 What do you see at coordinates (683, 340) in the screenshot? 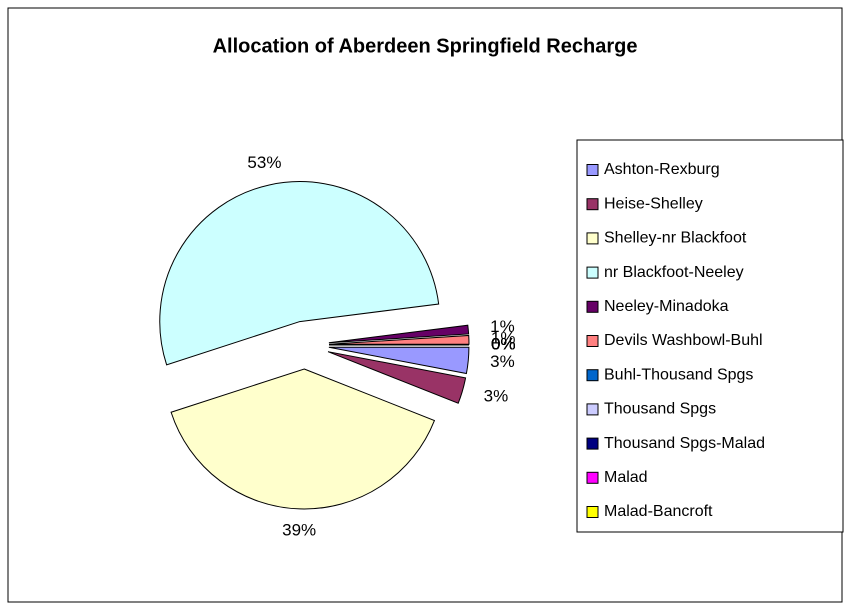
I see `legend-label: Devils Washbowl-Buhl` at bounding box center [683, 340].